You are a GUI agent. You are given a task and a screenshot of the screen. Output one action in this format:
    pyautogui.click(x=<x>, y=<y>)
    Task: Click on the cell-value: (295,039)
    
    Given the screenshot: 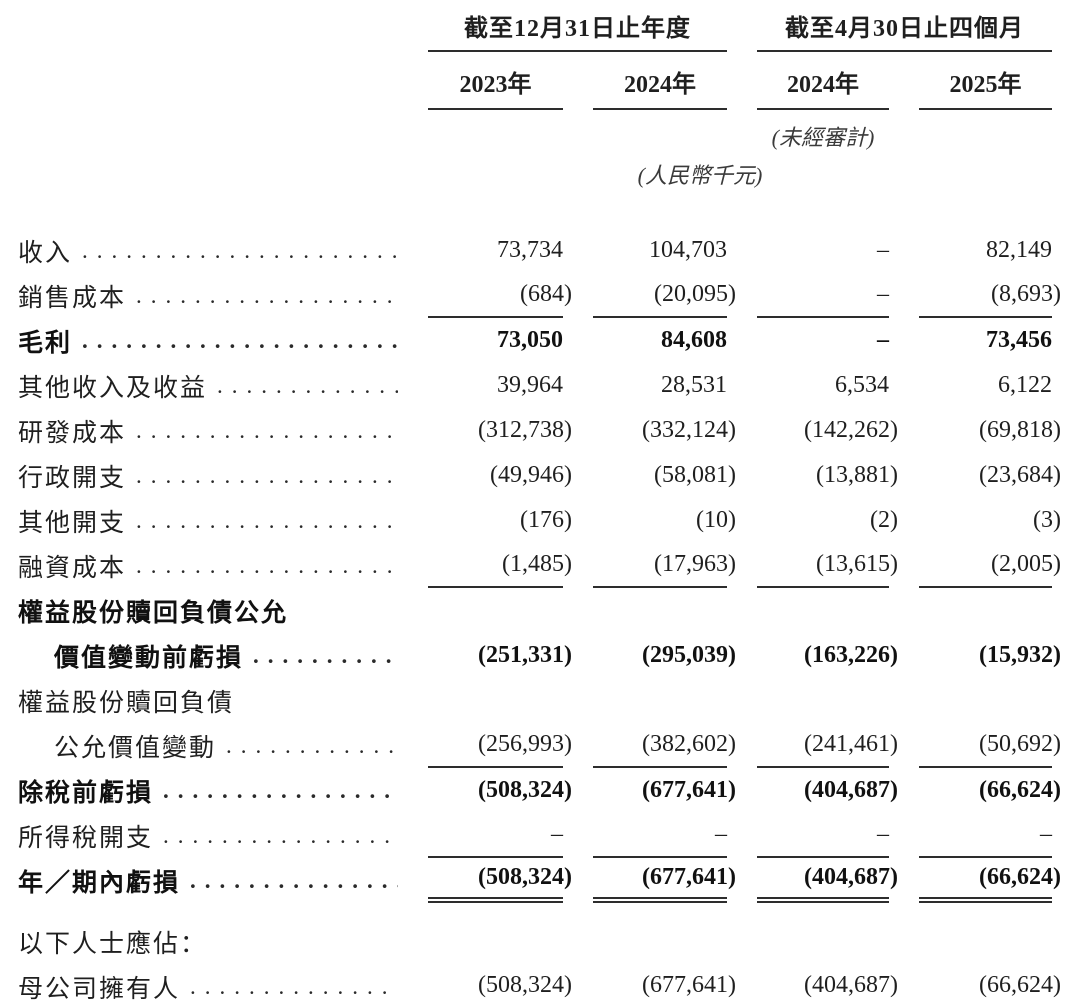 What is the action you would take?
    pyautogui.click(x=689, y=655)
    